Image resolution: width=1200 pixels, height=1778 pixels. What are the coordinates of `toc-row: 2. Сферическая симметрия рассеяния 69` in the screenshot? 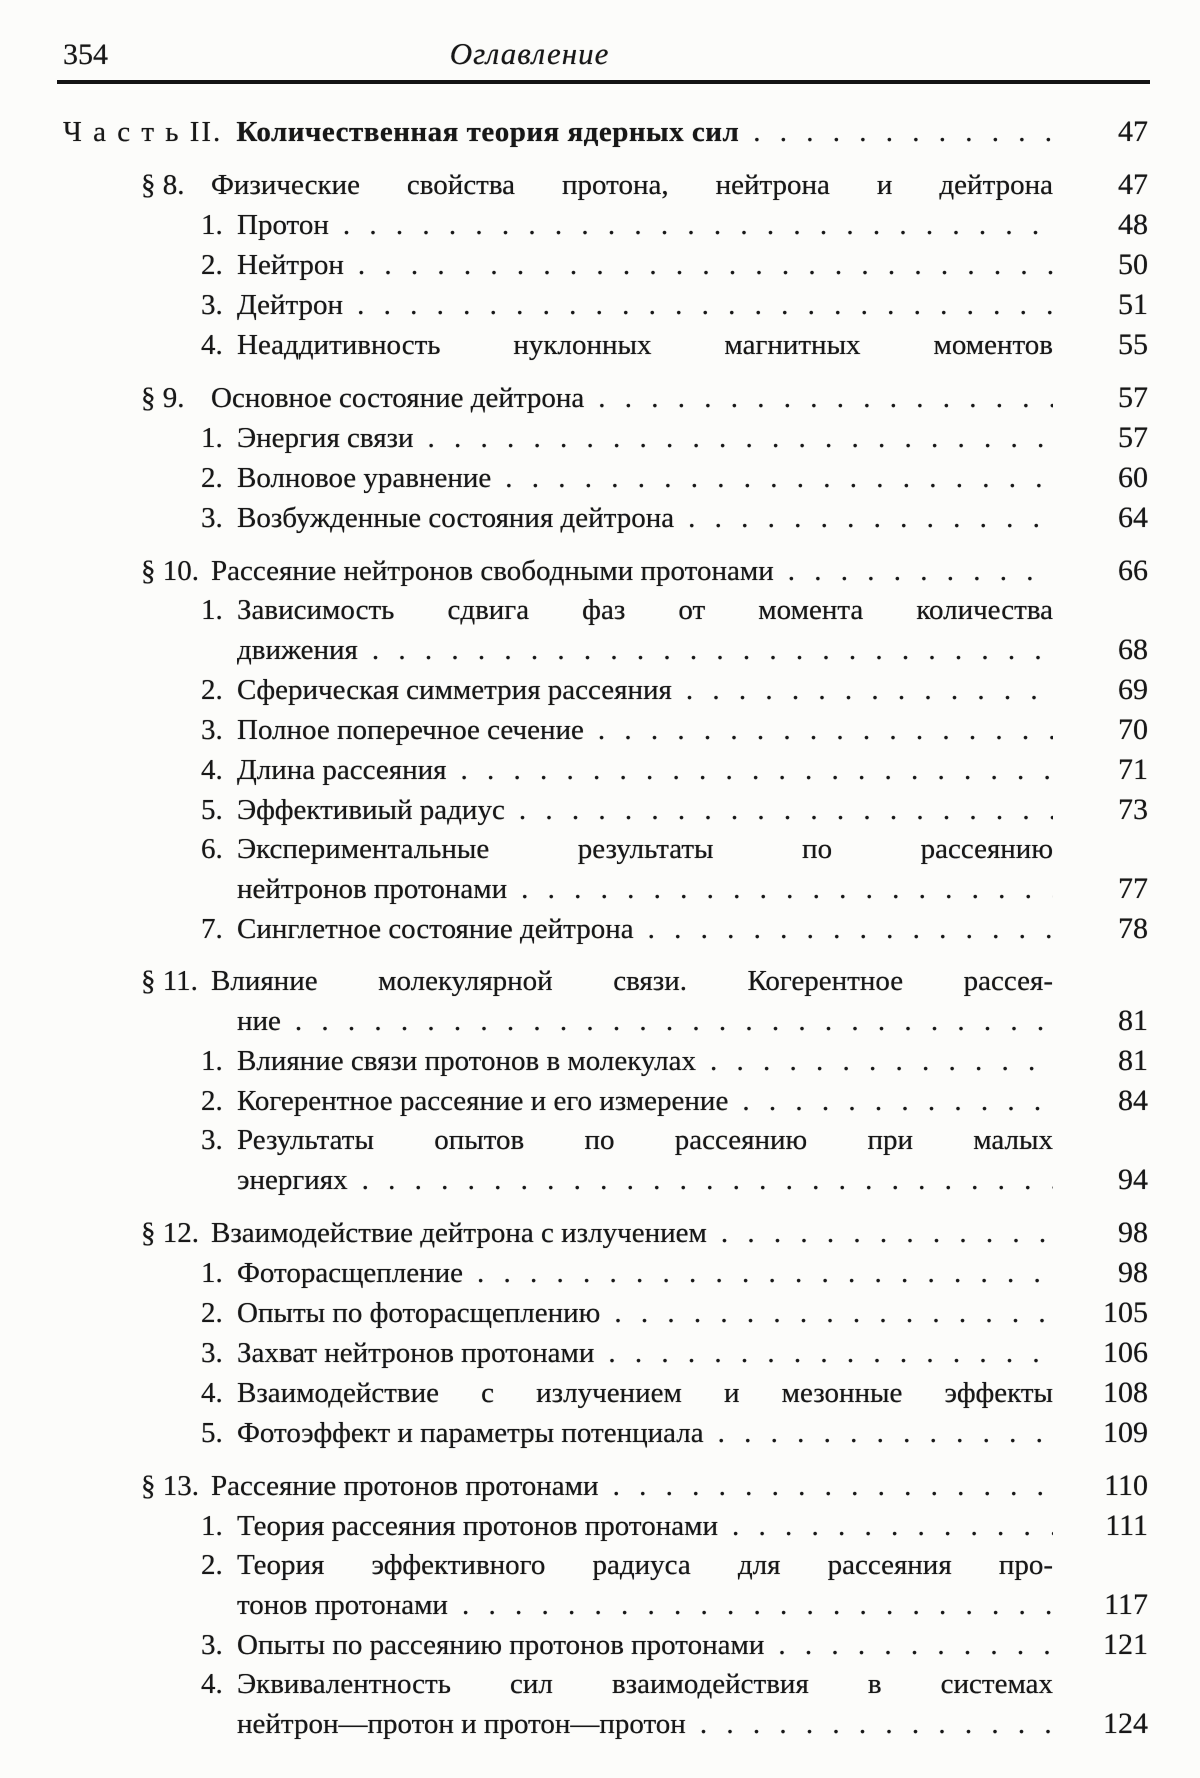 It's located at (605, 690).